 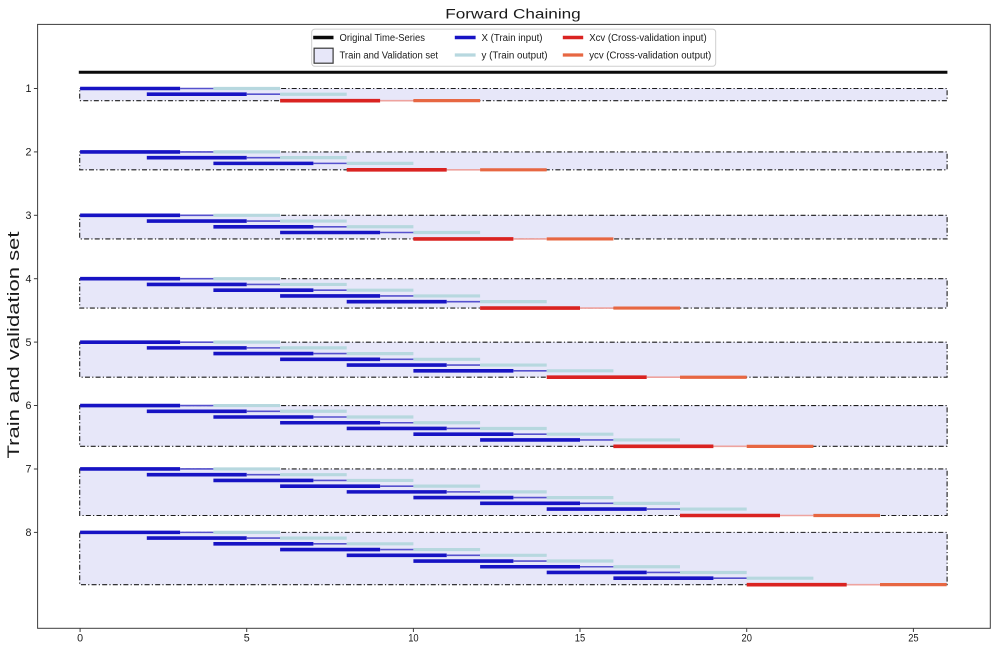 What do you see at coordinates (650, 56) in the screenshot?
I see `svg-text: ycv (Cross-validation output)` at bounding box center [650, 56].